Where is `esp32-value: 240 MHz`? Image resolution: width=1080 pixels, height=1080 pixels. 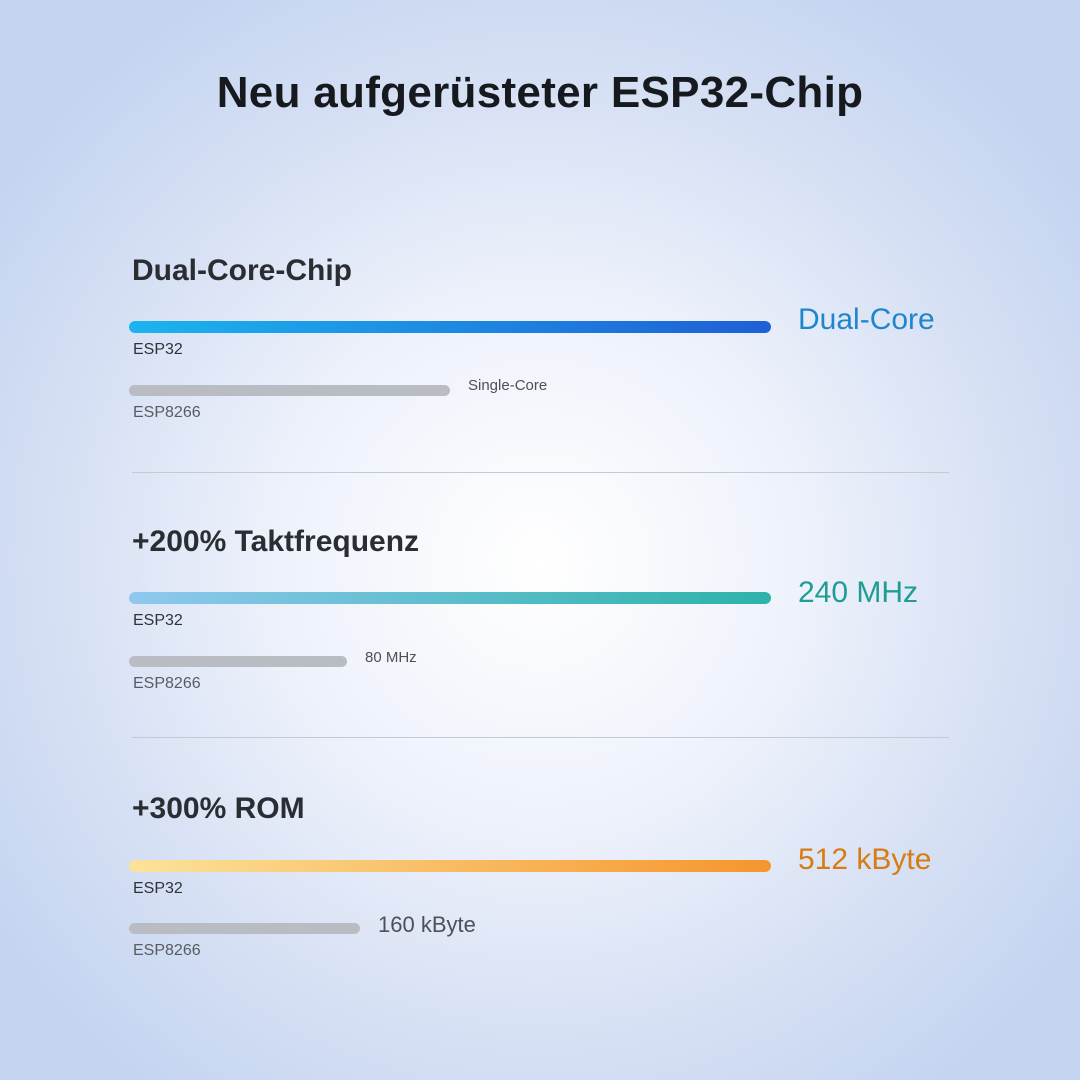
esp32-value: 240 MHz is located at coordinates (858, 592).